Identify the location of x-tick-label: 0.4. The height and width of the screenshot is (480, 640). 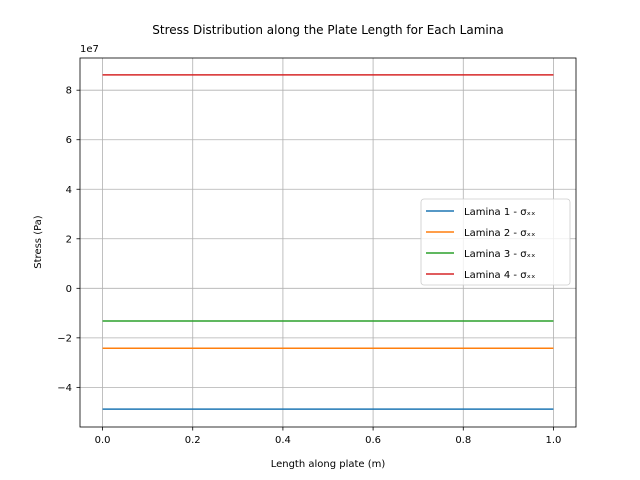
(283, 440).